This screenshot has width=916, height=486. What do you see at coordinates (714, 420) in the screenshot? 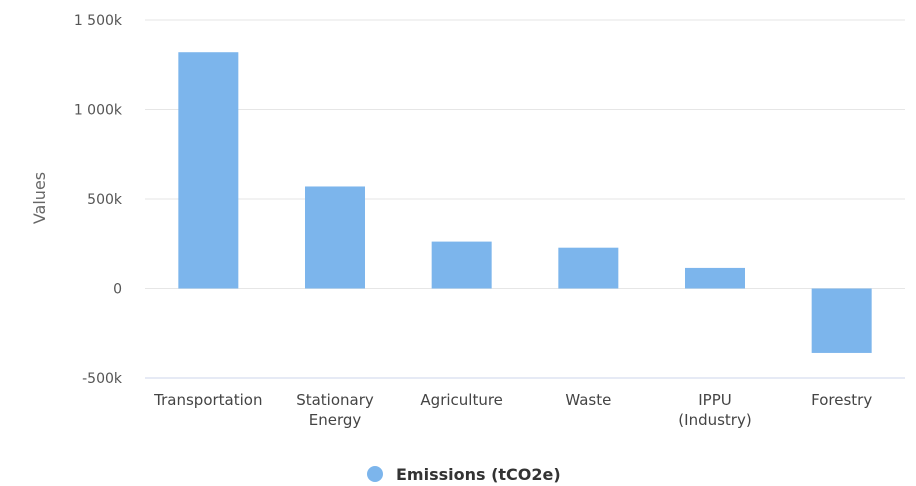
I see `x-category-label-line: (Industry)` at bounding box center [714, 420].